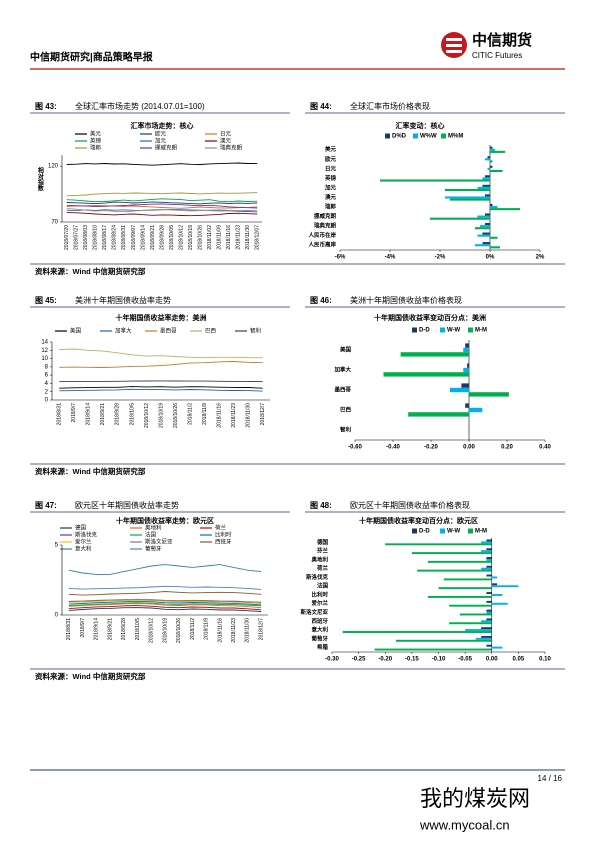 Image resolution: width=595 pixels, height=842 pixels. I want to click on x-tick-label: 2018/10/05, so click(172, 237).